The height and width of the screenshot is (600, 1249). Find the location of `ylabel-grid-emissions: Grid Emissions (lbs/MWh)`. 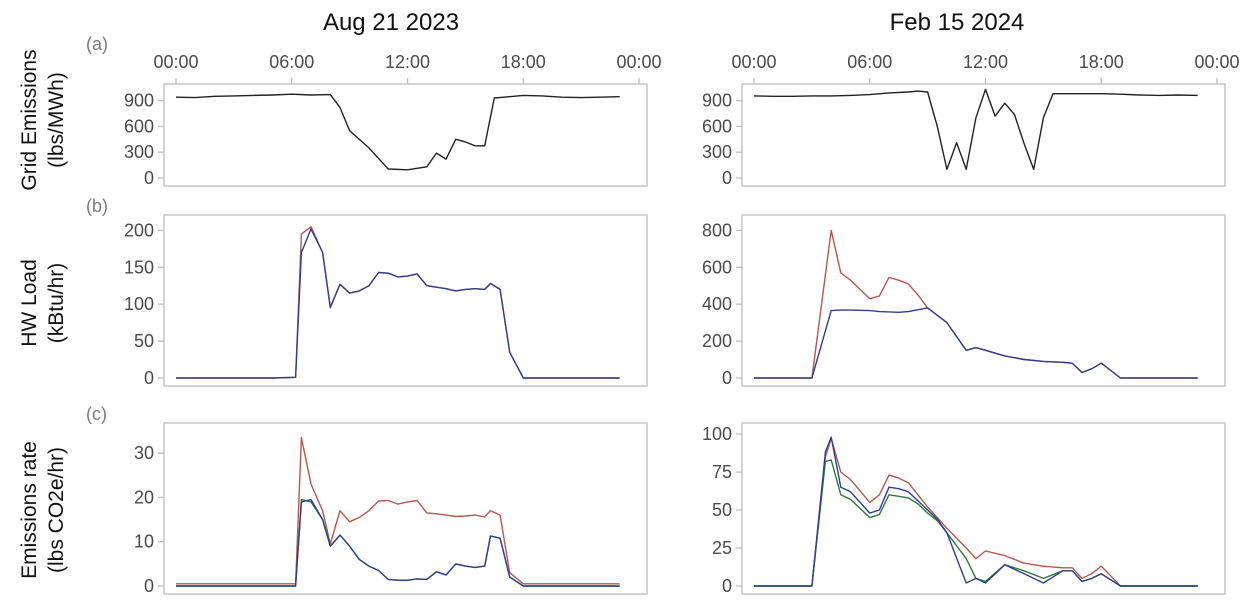

ylabel-grid-emissions: Grid Emissions (lbs/MWh) is located at coordinates (43, 119).